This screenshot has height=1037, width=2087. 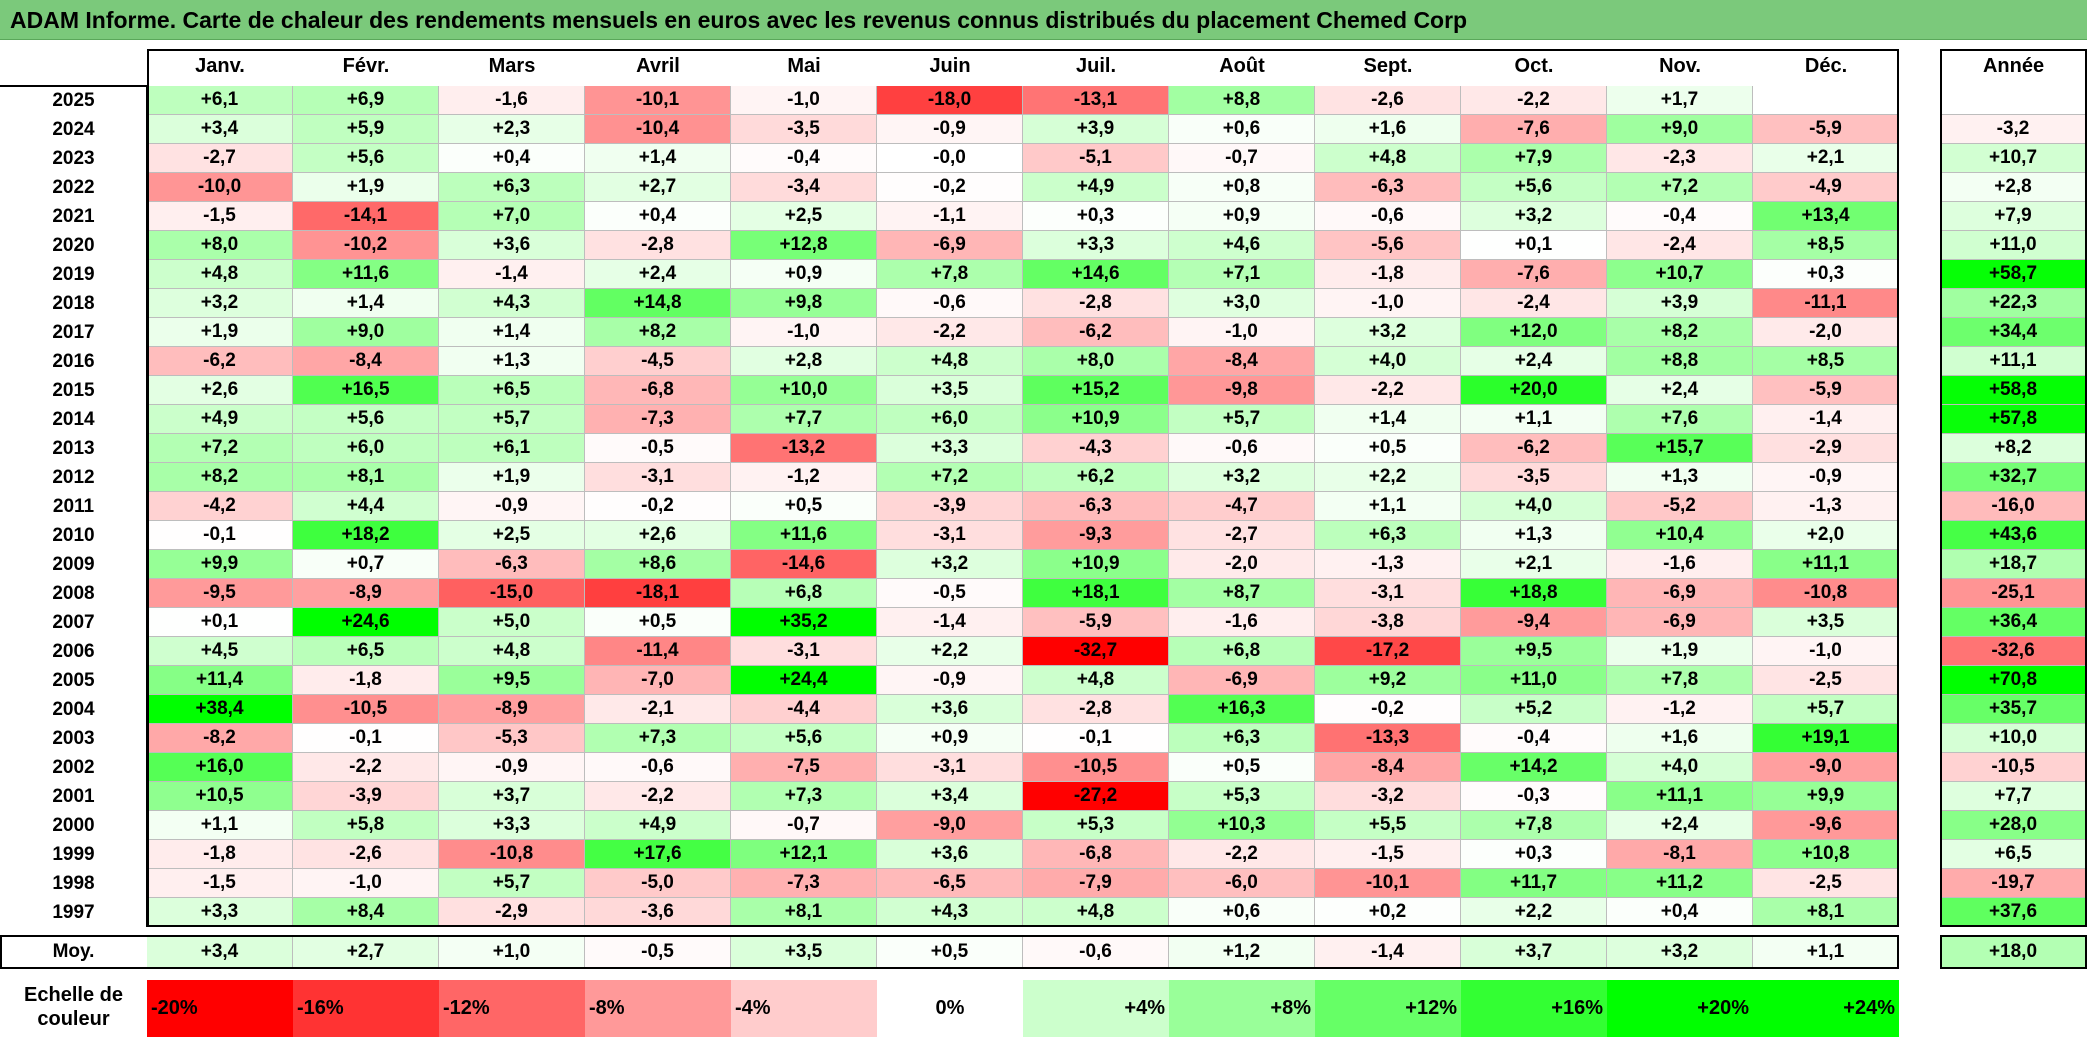 What do you see at coordinates (1680, 390) in the screenshot?
I see `heatmap-cell: +2,4` at bounding box center [1680, 390].